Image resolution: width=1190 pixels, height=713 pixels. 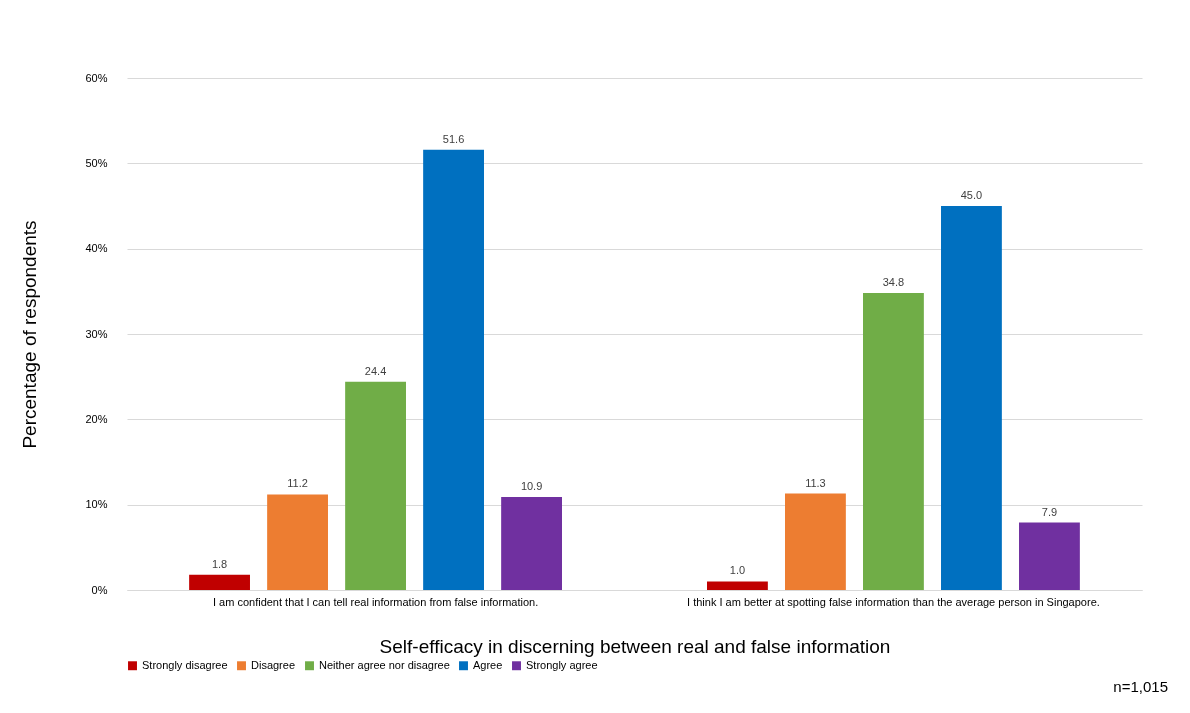 What do you see at coordinates (273, 664) in the screenshot?
I see `legend-label: Disagree` at bounding box center [273, 664].